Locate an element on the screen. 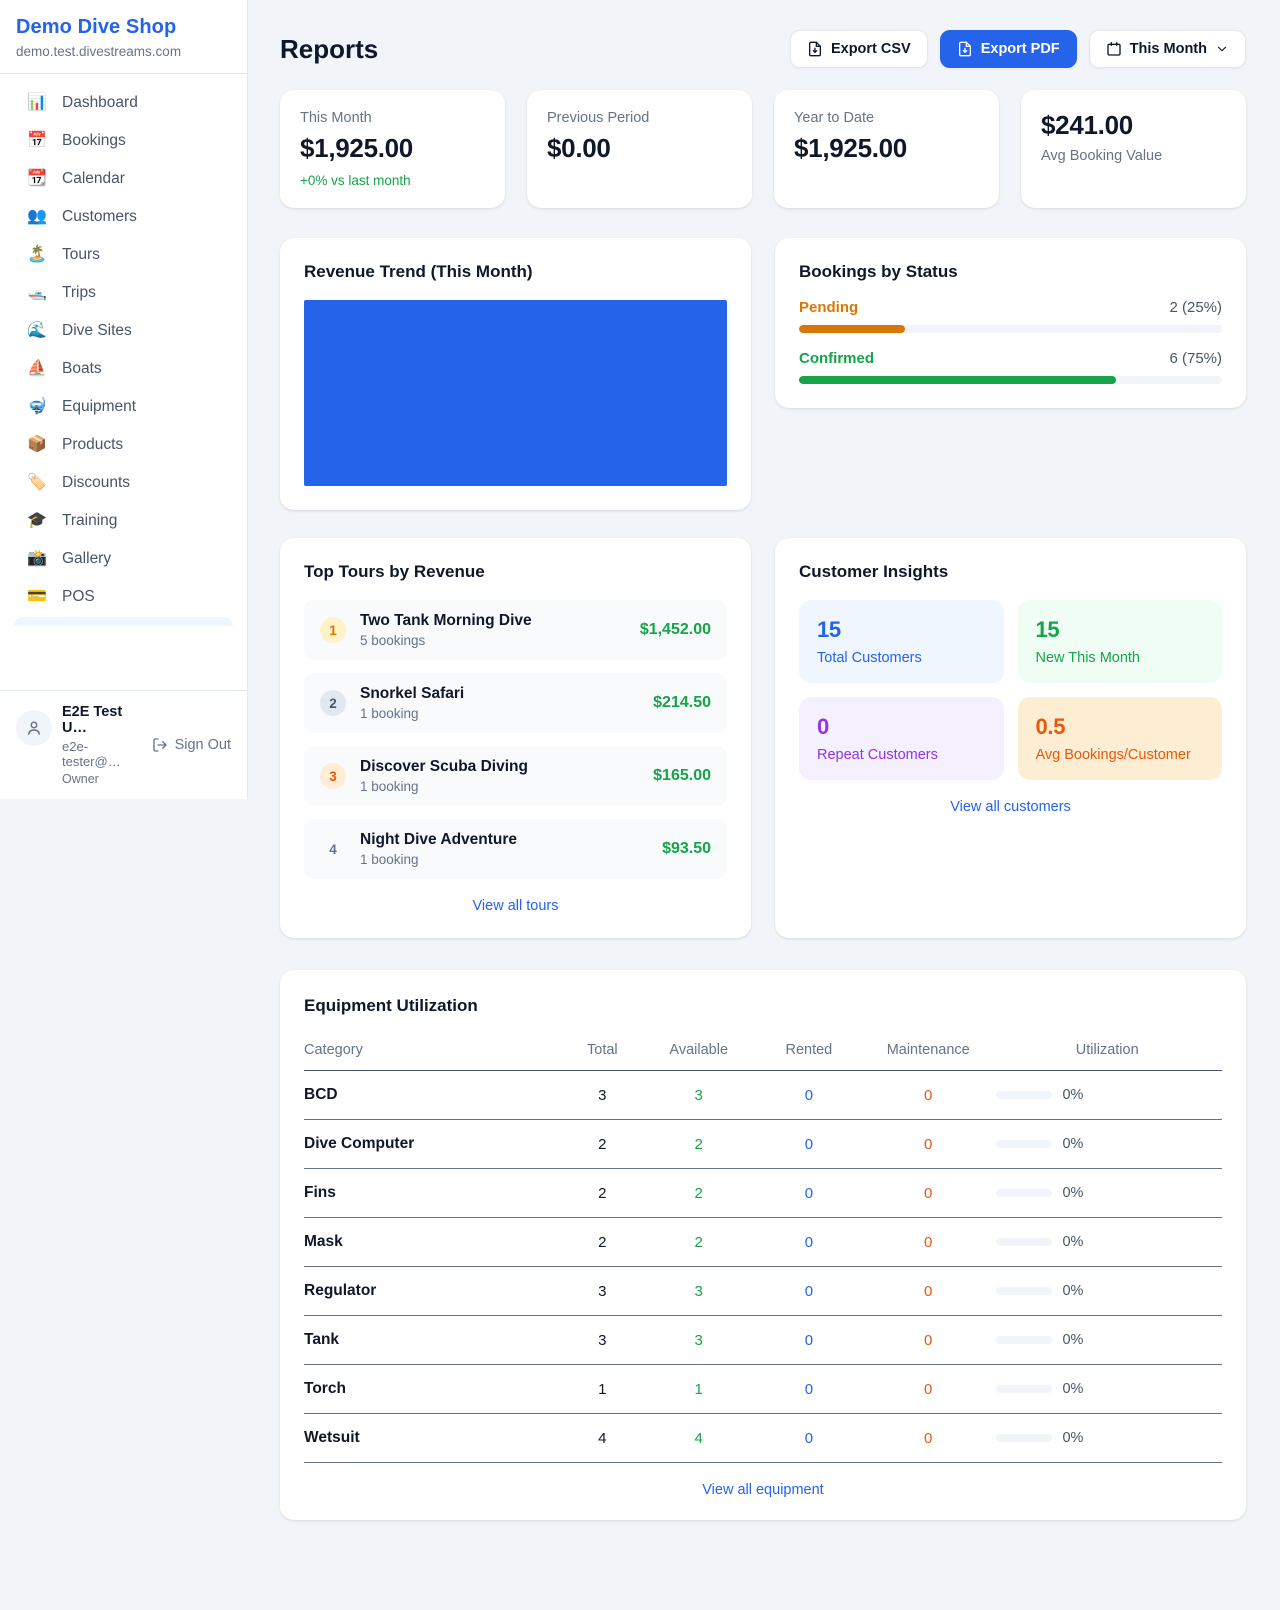 Image resolution: width=1280 pixels, height=1610 pixels. table-row: BCD 3 3 0 0 0% is located at coordinates (763, 1095).